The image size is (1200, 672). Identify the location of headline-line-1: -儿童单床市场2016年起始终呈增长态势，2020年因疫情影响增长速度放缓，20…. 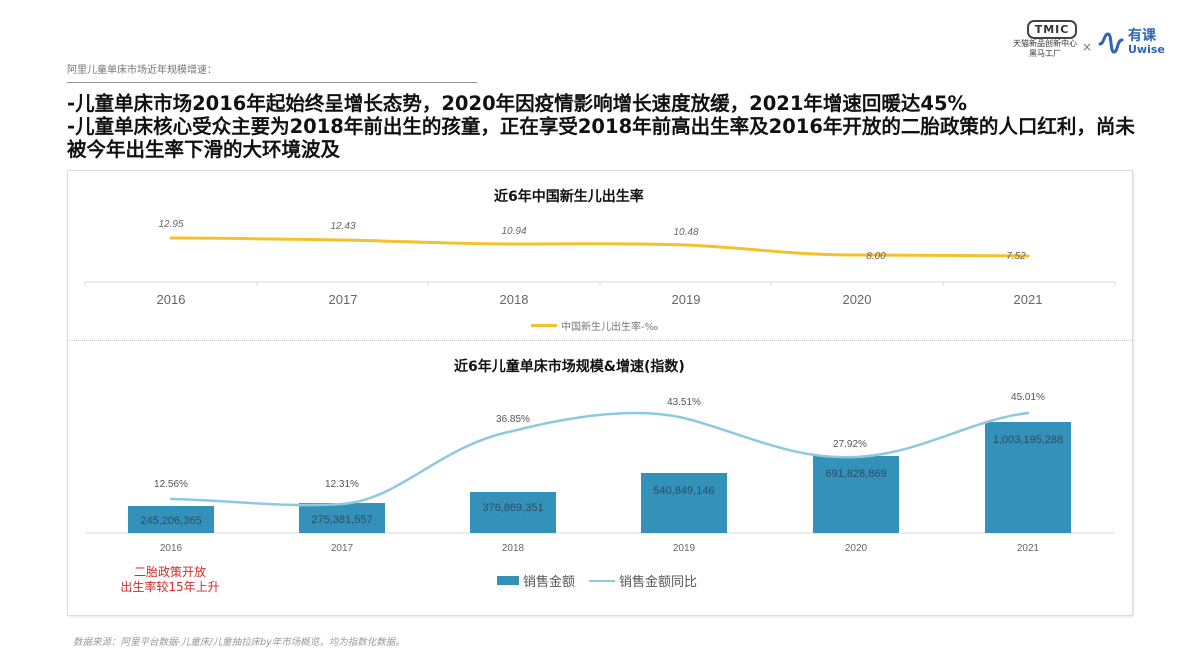
(517, 103).